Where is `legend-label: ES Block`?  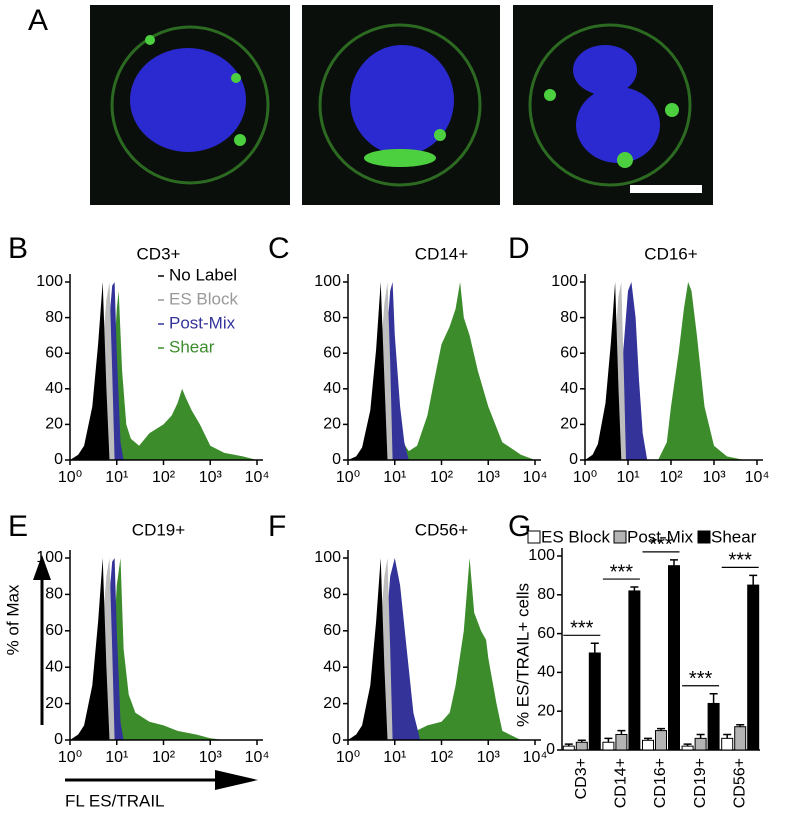 legend-label: ES Block is located at coordinates (575, 536).